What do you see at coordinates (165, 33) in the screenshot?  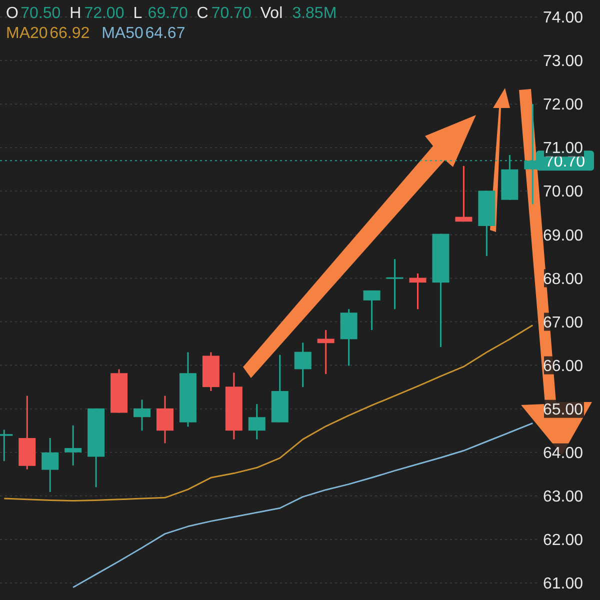 I see `annotation: 64.67` at bounding box center [165, 33].